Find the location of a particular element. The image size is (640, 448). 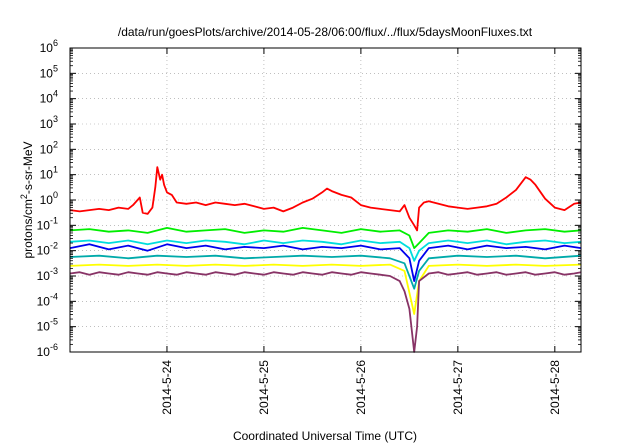

y-tick-label: 10⁻⁵ is located at coordinates (47, 325).